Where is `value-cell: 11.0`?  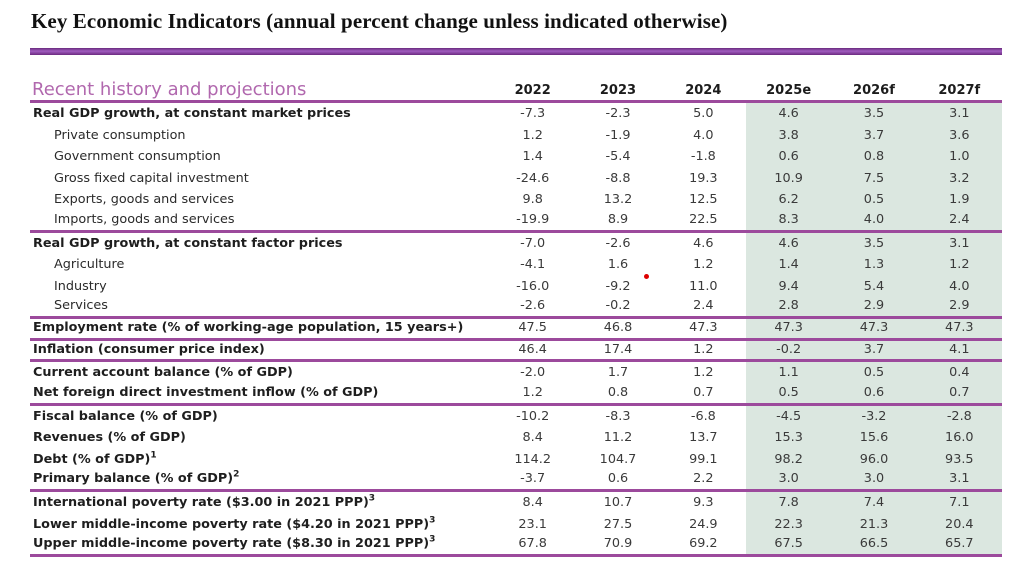
value-cell: 11.0 is located at coordinates (703, 286).